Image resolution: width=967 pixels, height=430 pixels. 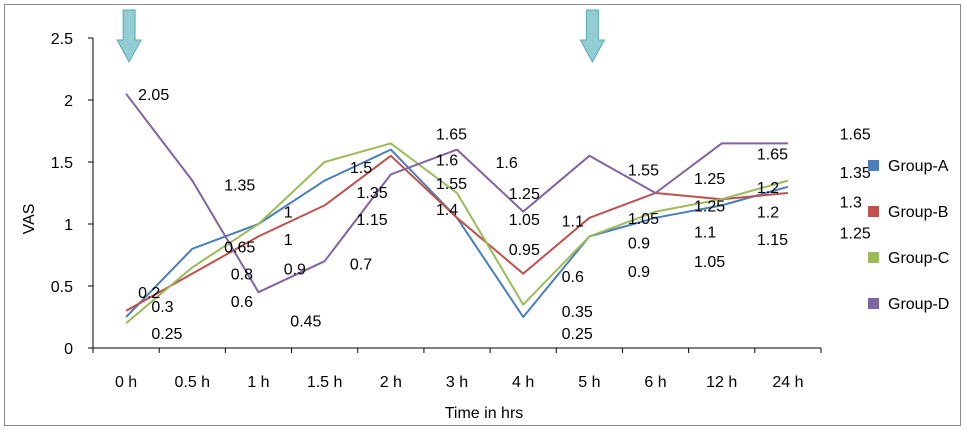 I want to click on data-label: 0.8, so click(x=242, y=275).